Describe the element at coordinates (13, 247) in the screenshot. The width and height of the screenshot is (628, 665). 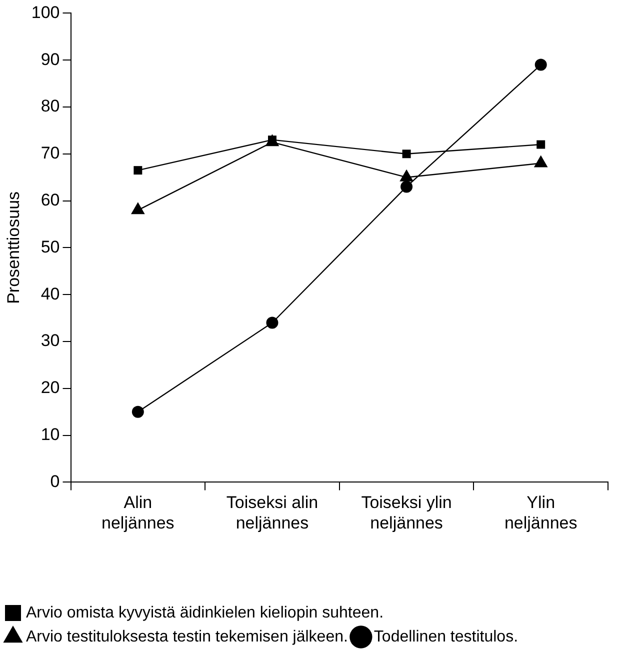
I see `y-axis-title: Prosenttiosuus` at that location.